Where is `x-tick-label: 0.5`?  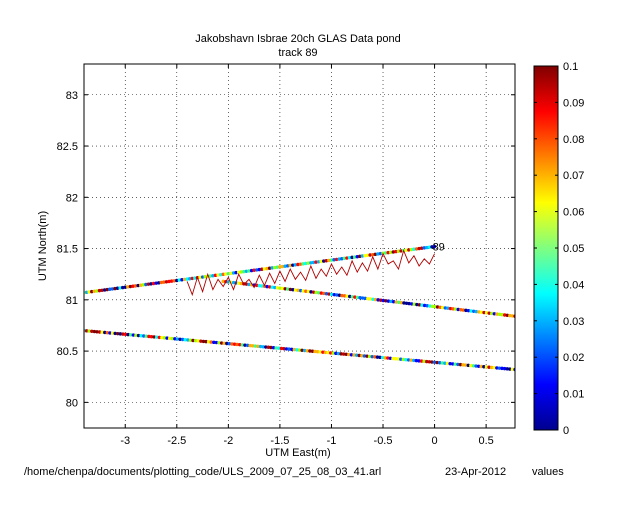 x-tick-label: 0.5 is located at coordinates (485, 441).